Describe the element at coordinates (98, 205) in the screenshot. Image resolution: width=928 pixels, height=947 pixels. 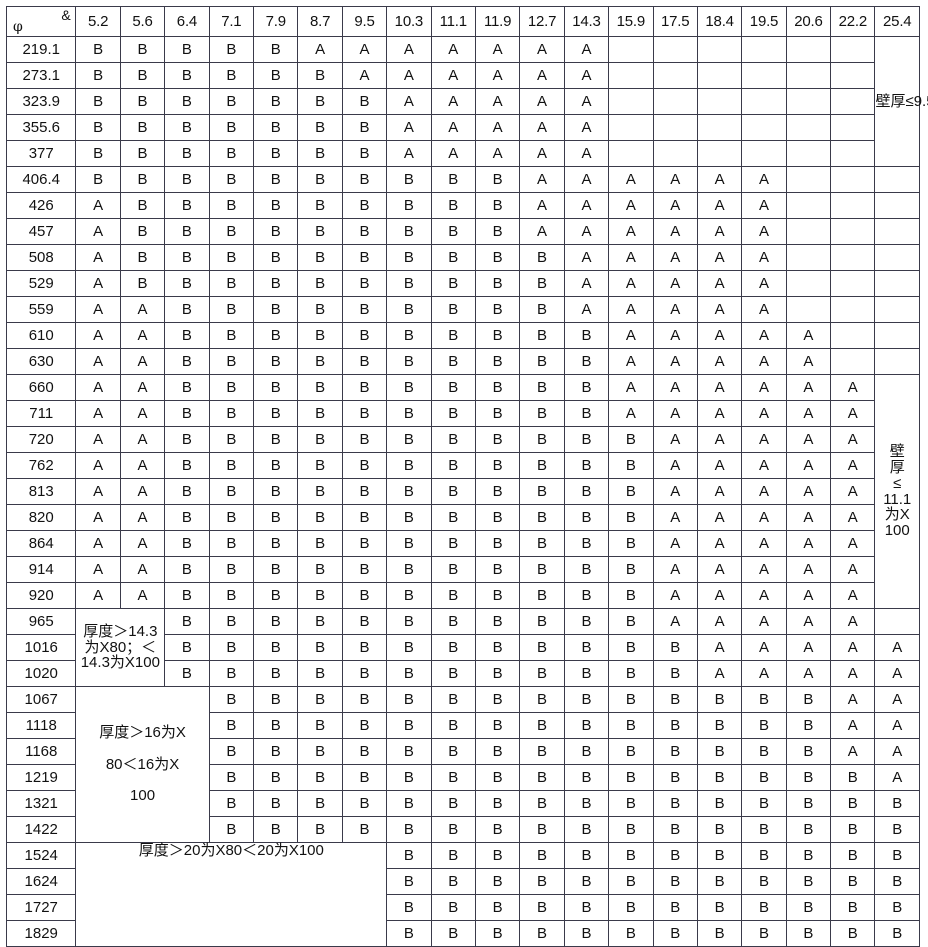
I see `cell-426-5.2: A` at that location.